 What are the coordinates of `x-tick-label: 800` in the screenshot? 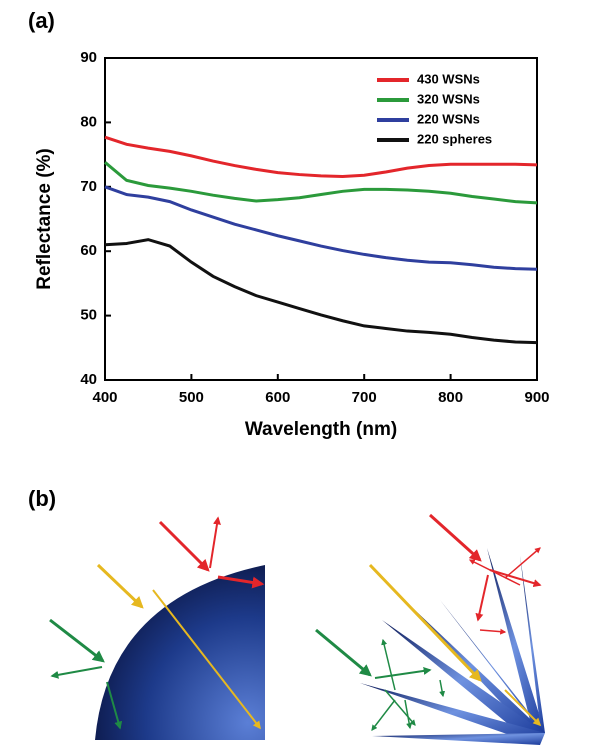 It's located at (450, 397).